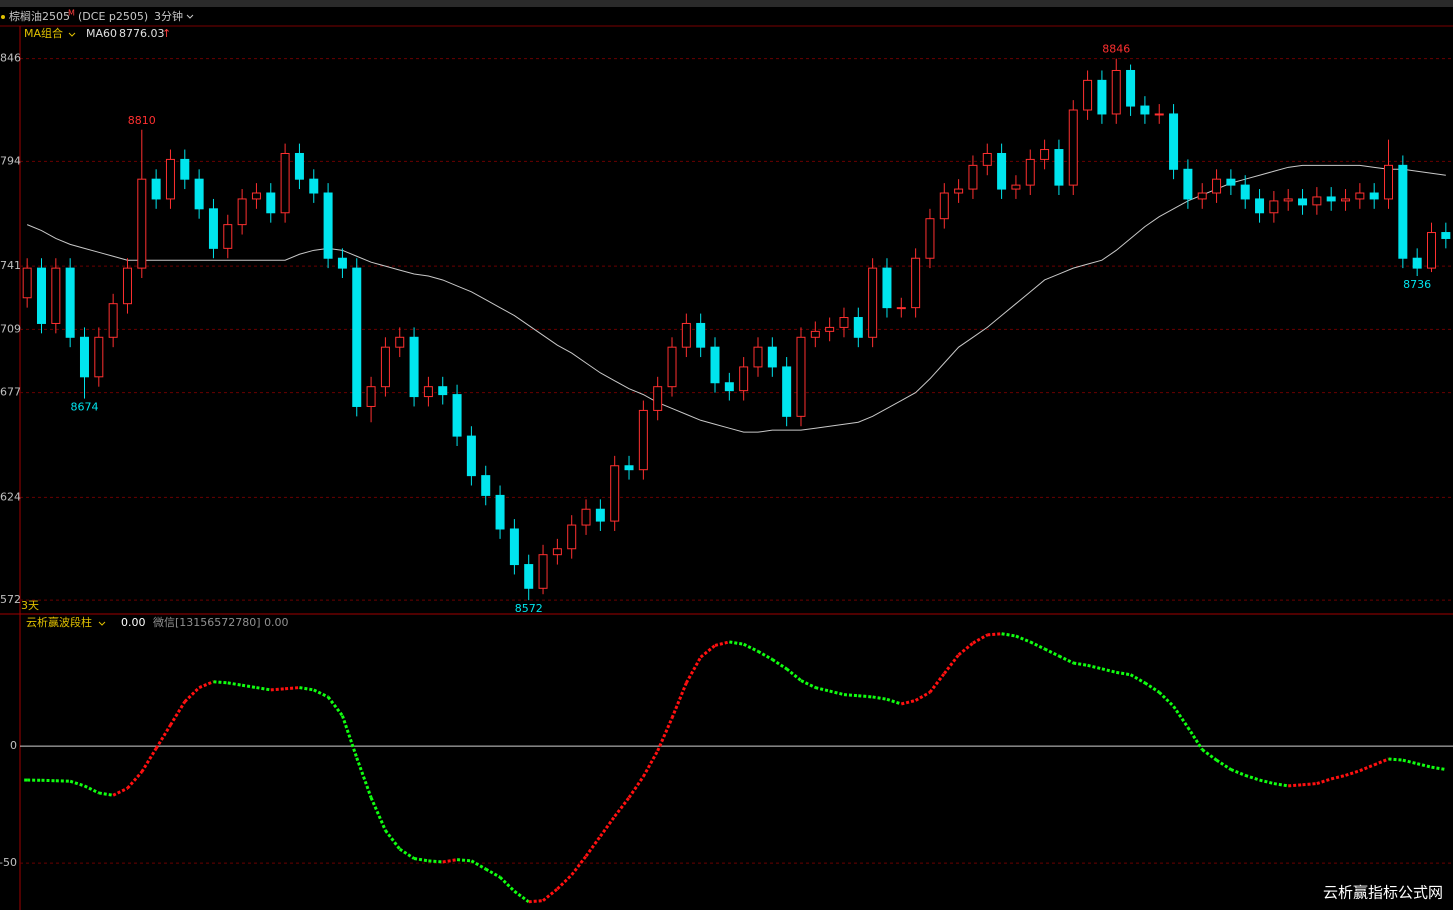 This screenshot has width=1453, height=910. What do you see at coordinates (168, 16) in the screenshot?
I see `period: 3分钟` at bounding box center [168, 16].